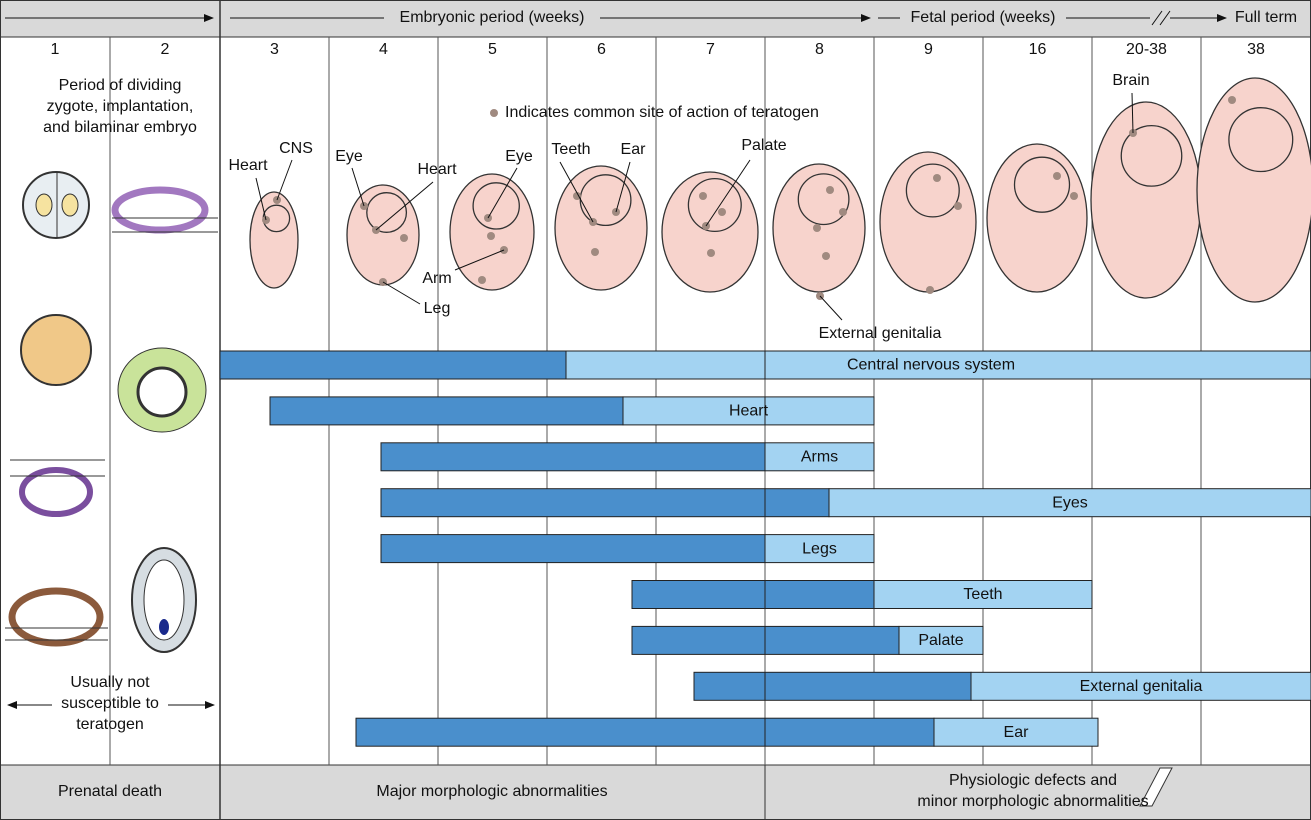 Image resolution: width=1311 pixels, height=820 pixels. Describe the element at coordinates (928, 49) in the screenshot. I see `week-label: 9` at that location.